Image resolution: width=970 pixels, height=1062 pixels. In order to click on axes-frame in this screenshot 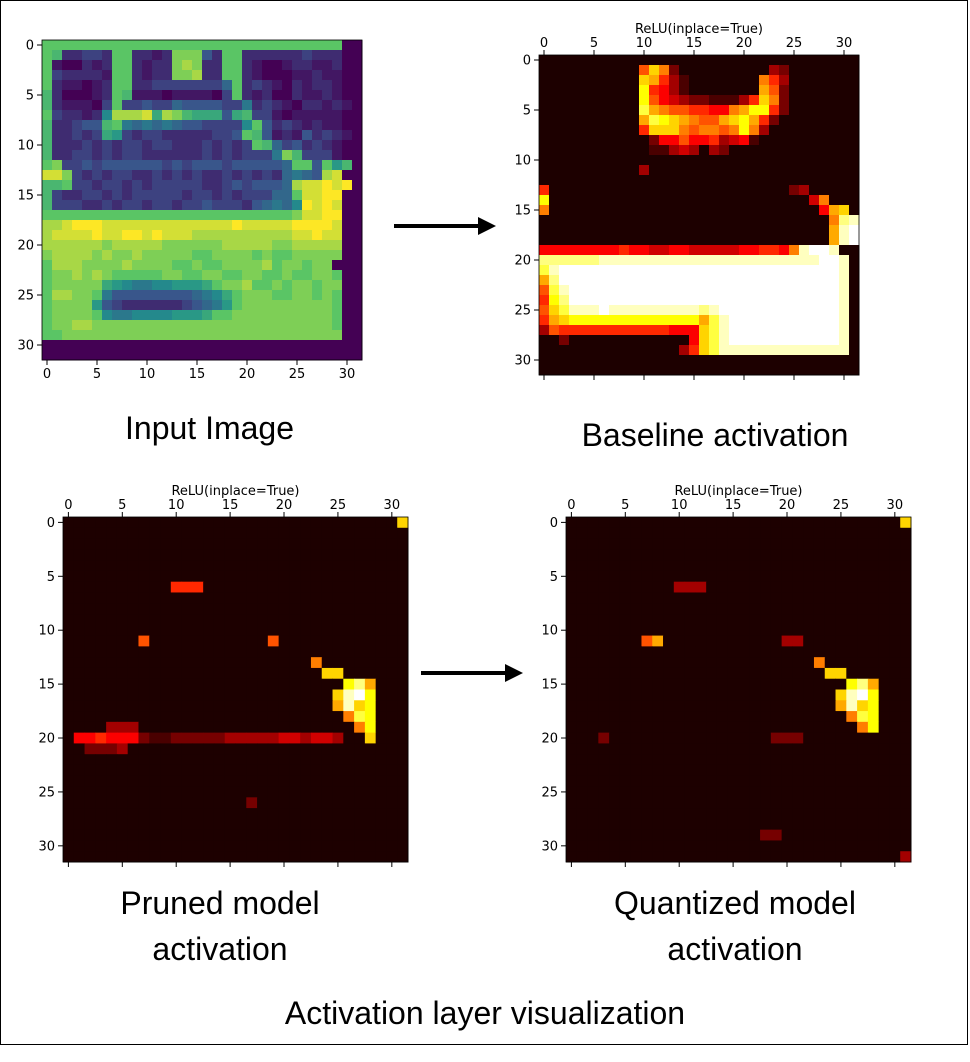, I will do `click(699, 215)`.